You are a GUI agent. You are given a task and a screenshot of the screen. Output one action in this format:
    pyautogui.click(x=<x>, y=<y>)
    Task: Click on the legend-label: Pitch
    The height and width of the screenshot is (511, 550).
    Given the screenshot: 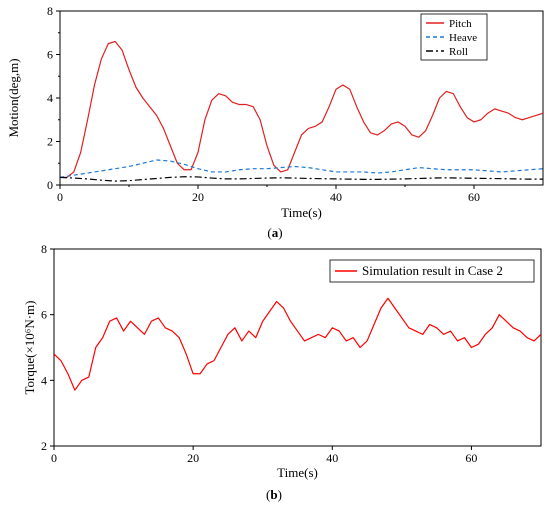 What is the action you would take?
    pyautogui.click(x=460, y=24)
    